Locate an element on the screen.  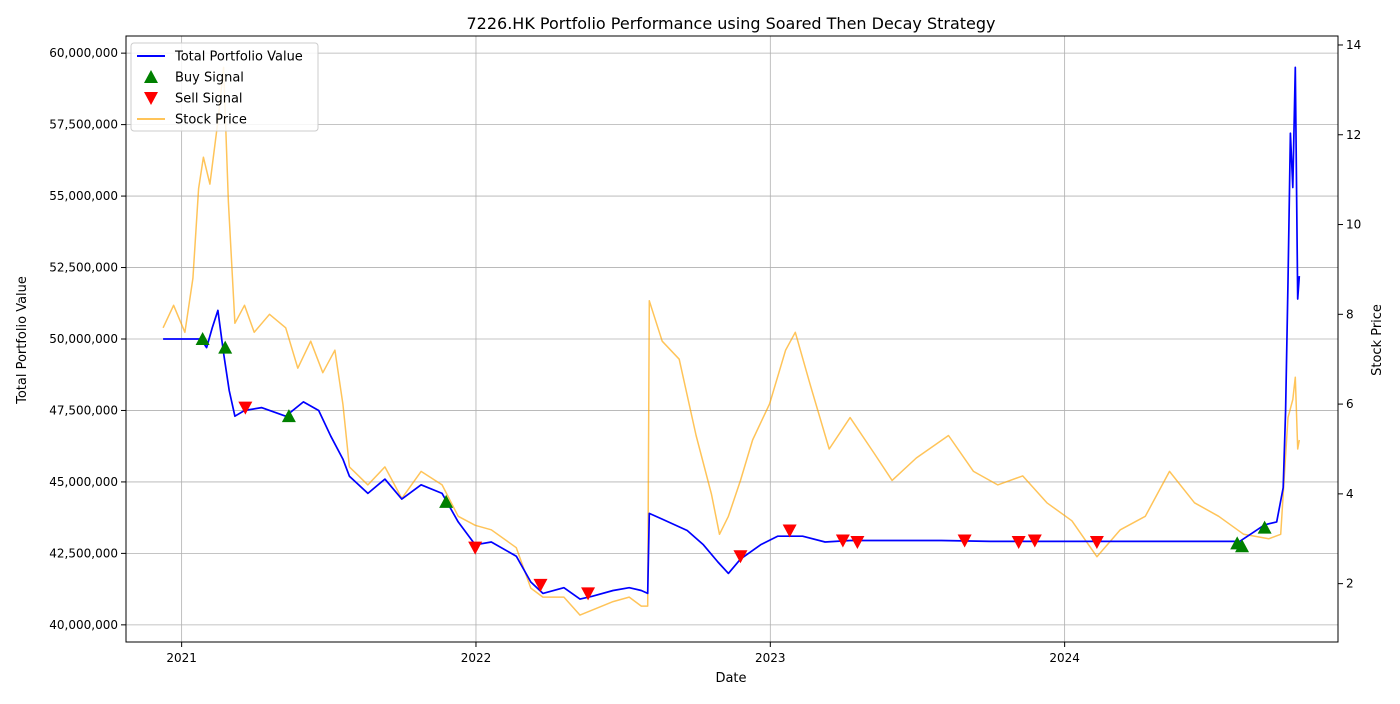
legend-box is located at coordinates (224, 87).